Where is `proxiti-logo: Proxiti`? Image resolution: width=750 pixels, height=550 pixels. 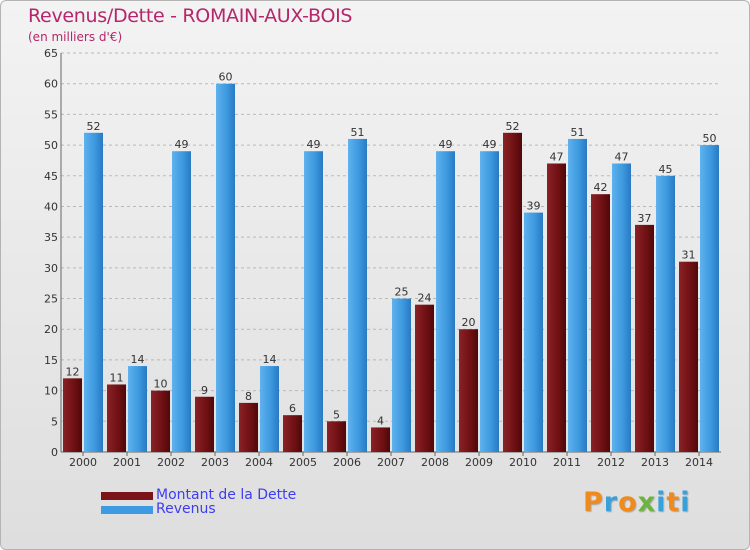 proxiti-logo: Proxiti is located at coordinates (637, 502).